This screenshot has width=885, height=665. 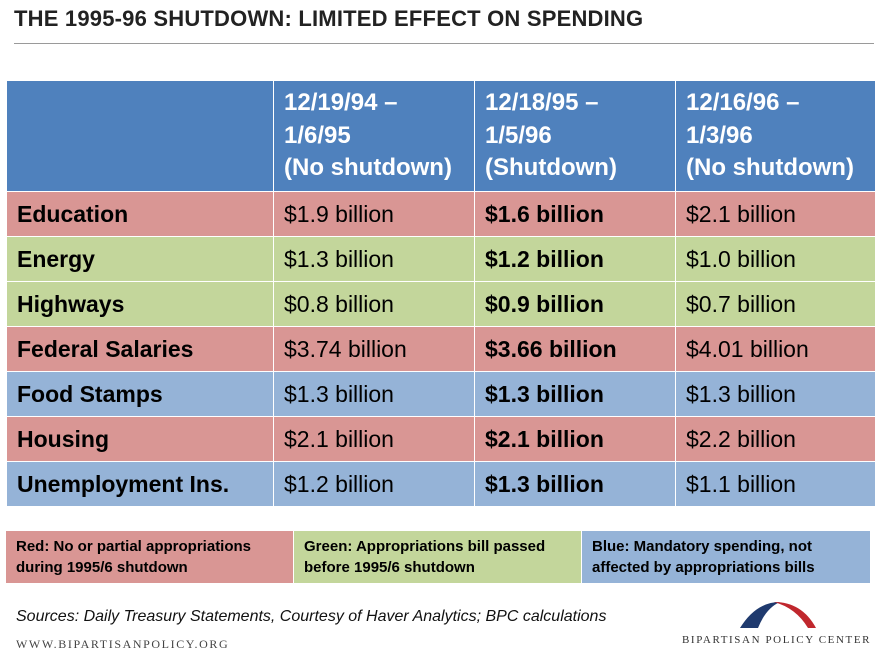 I want to click on header-period-2-status: (Shutdown), so click(x=551, y=168).